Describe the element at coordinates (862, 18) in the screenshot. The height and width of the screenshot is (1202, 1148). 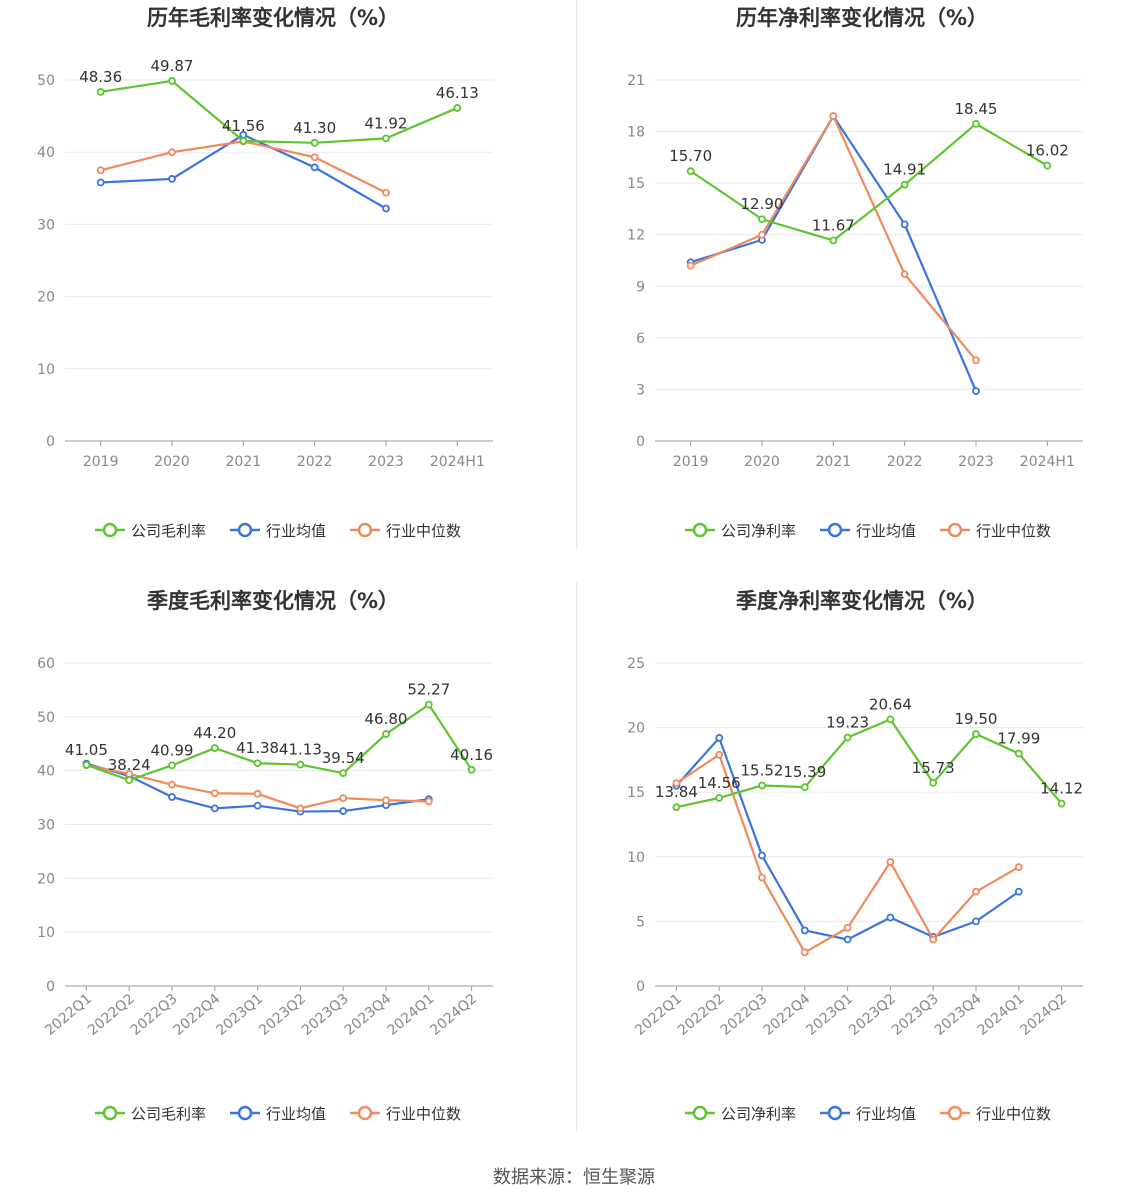
I see `chart-title: 历年净利率变化情况（%）` at that location.